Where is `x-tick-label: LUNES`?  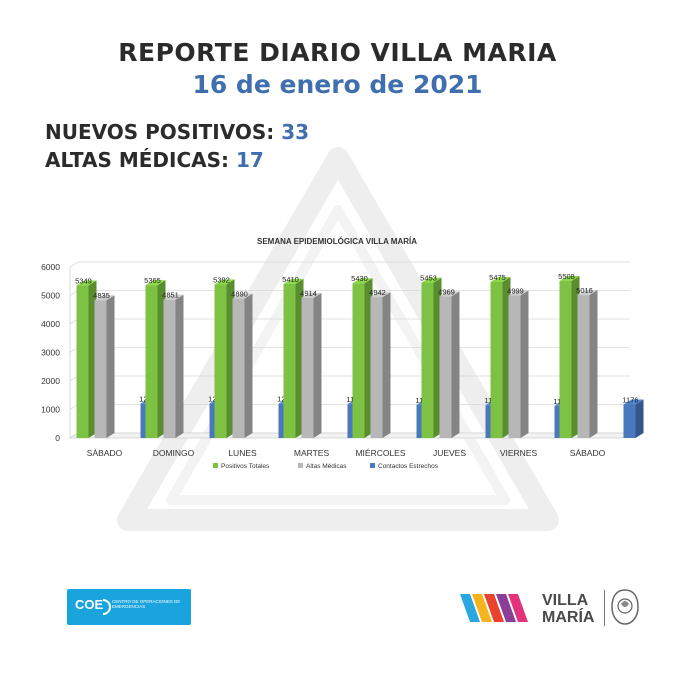
x-tick-label: LUNES is located at coordinates (242, 453).